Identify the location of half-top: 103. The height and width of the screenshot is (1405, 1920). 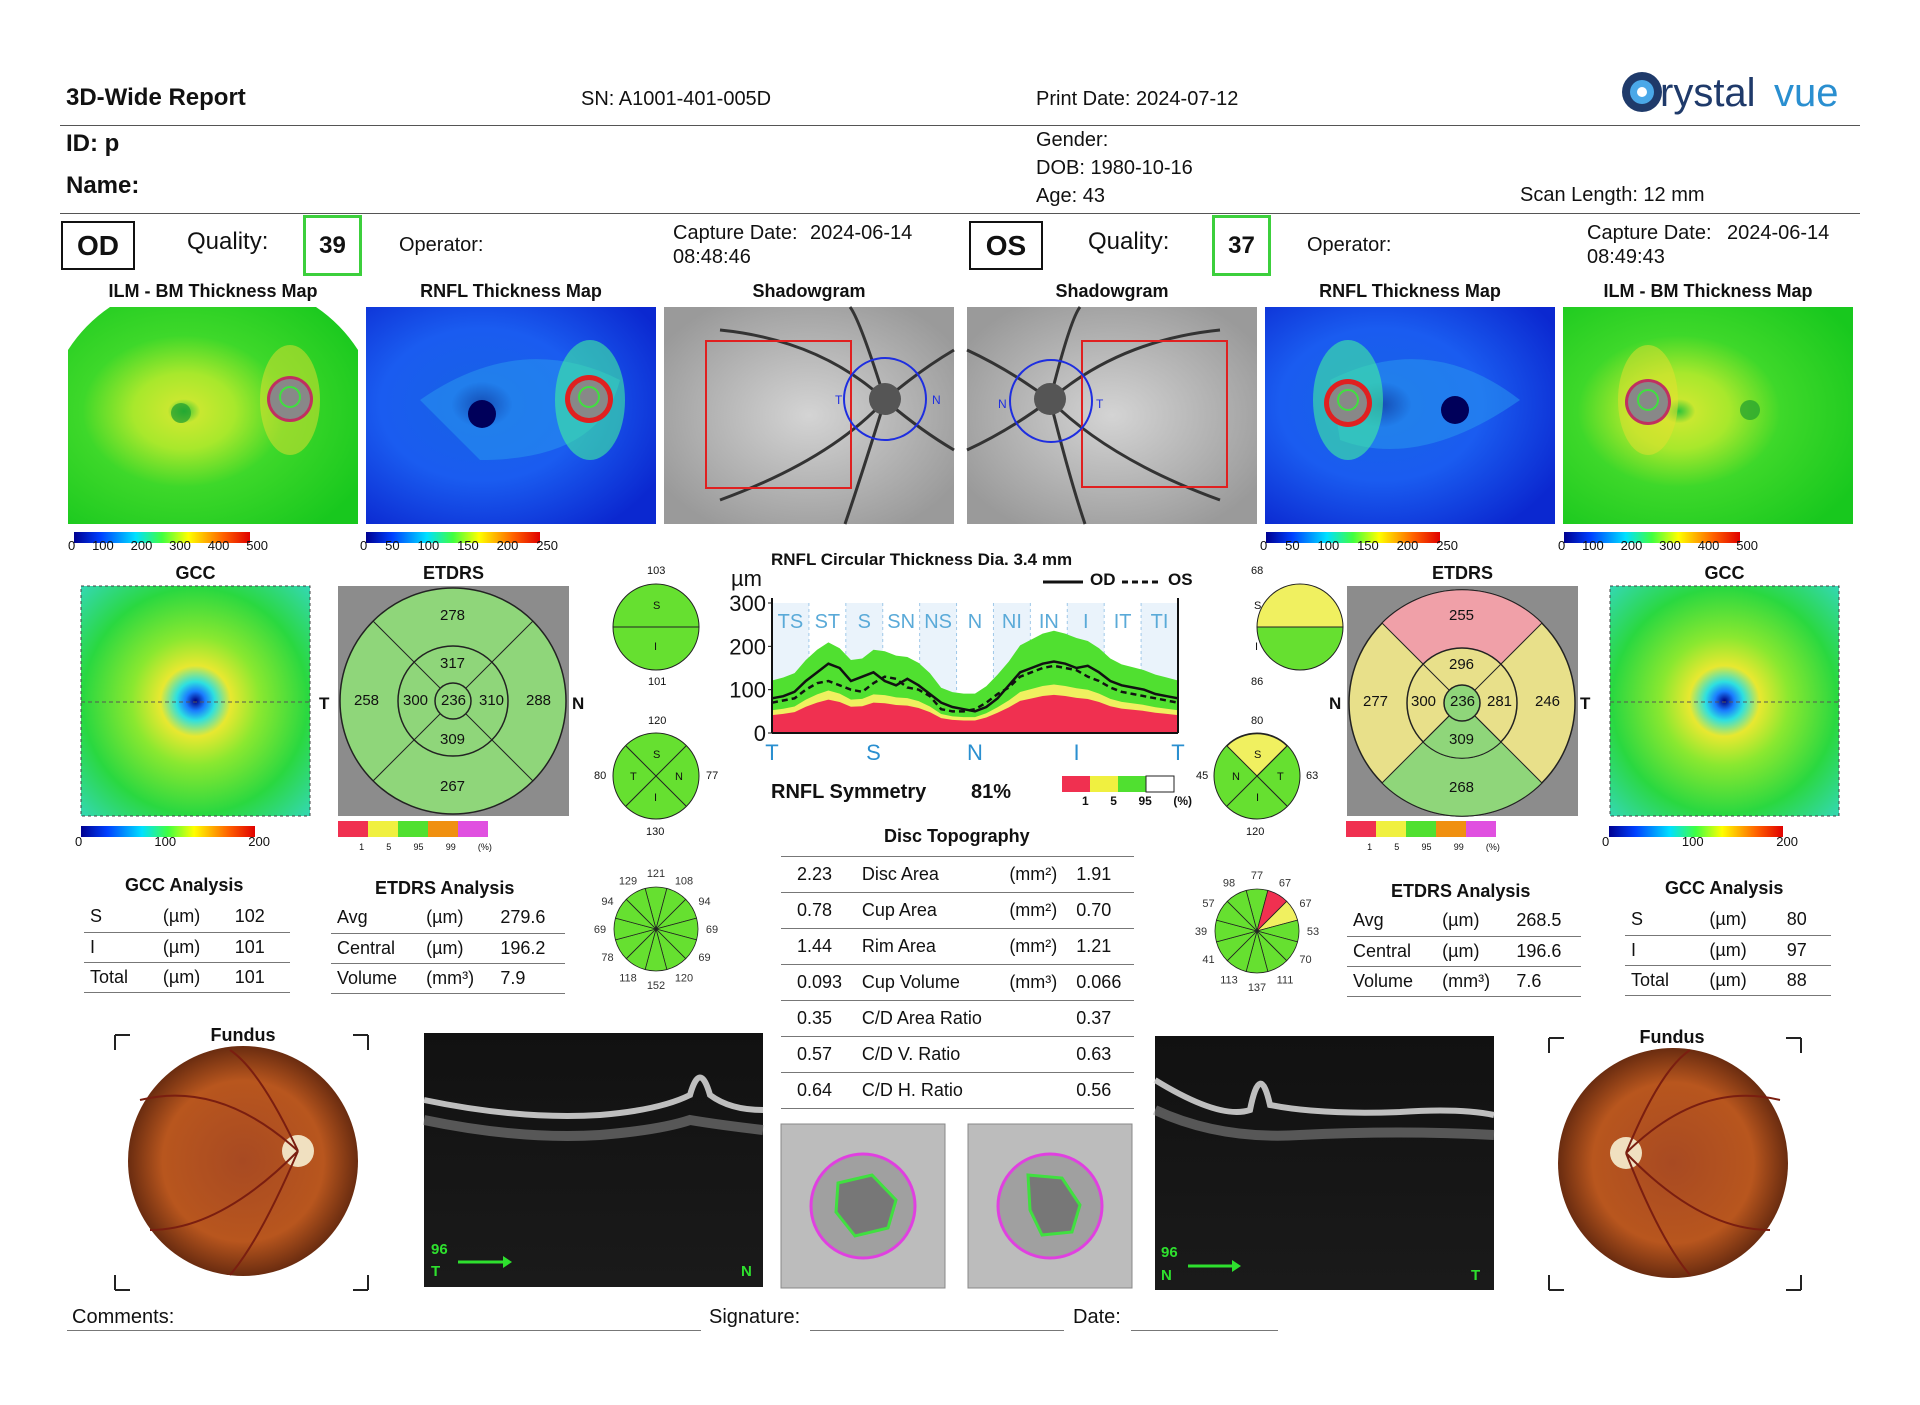
(656, 571).